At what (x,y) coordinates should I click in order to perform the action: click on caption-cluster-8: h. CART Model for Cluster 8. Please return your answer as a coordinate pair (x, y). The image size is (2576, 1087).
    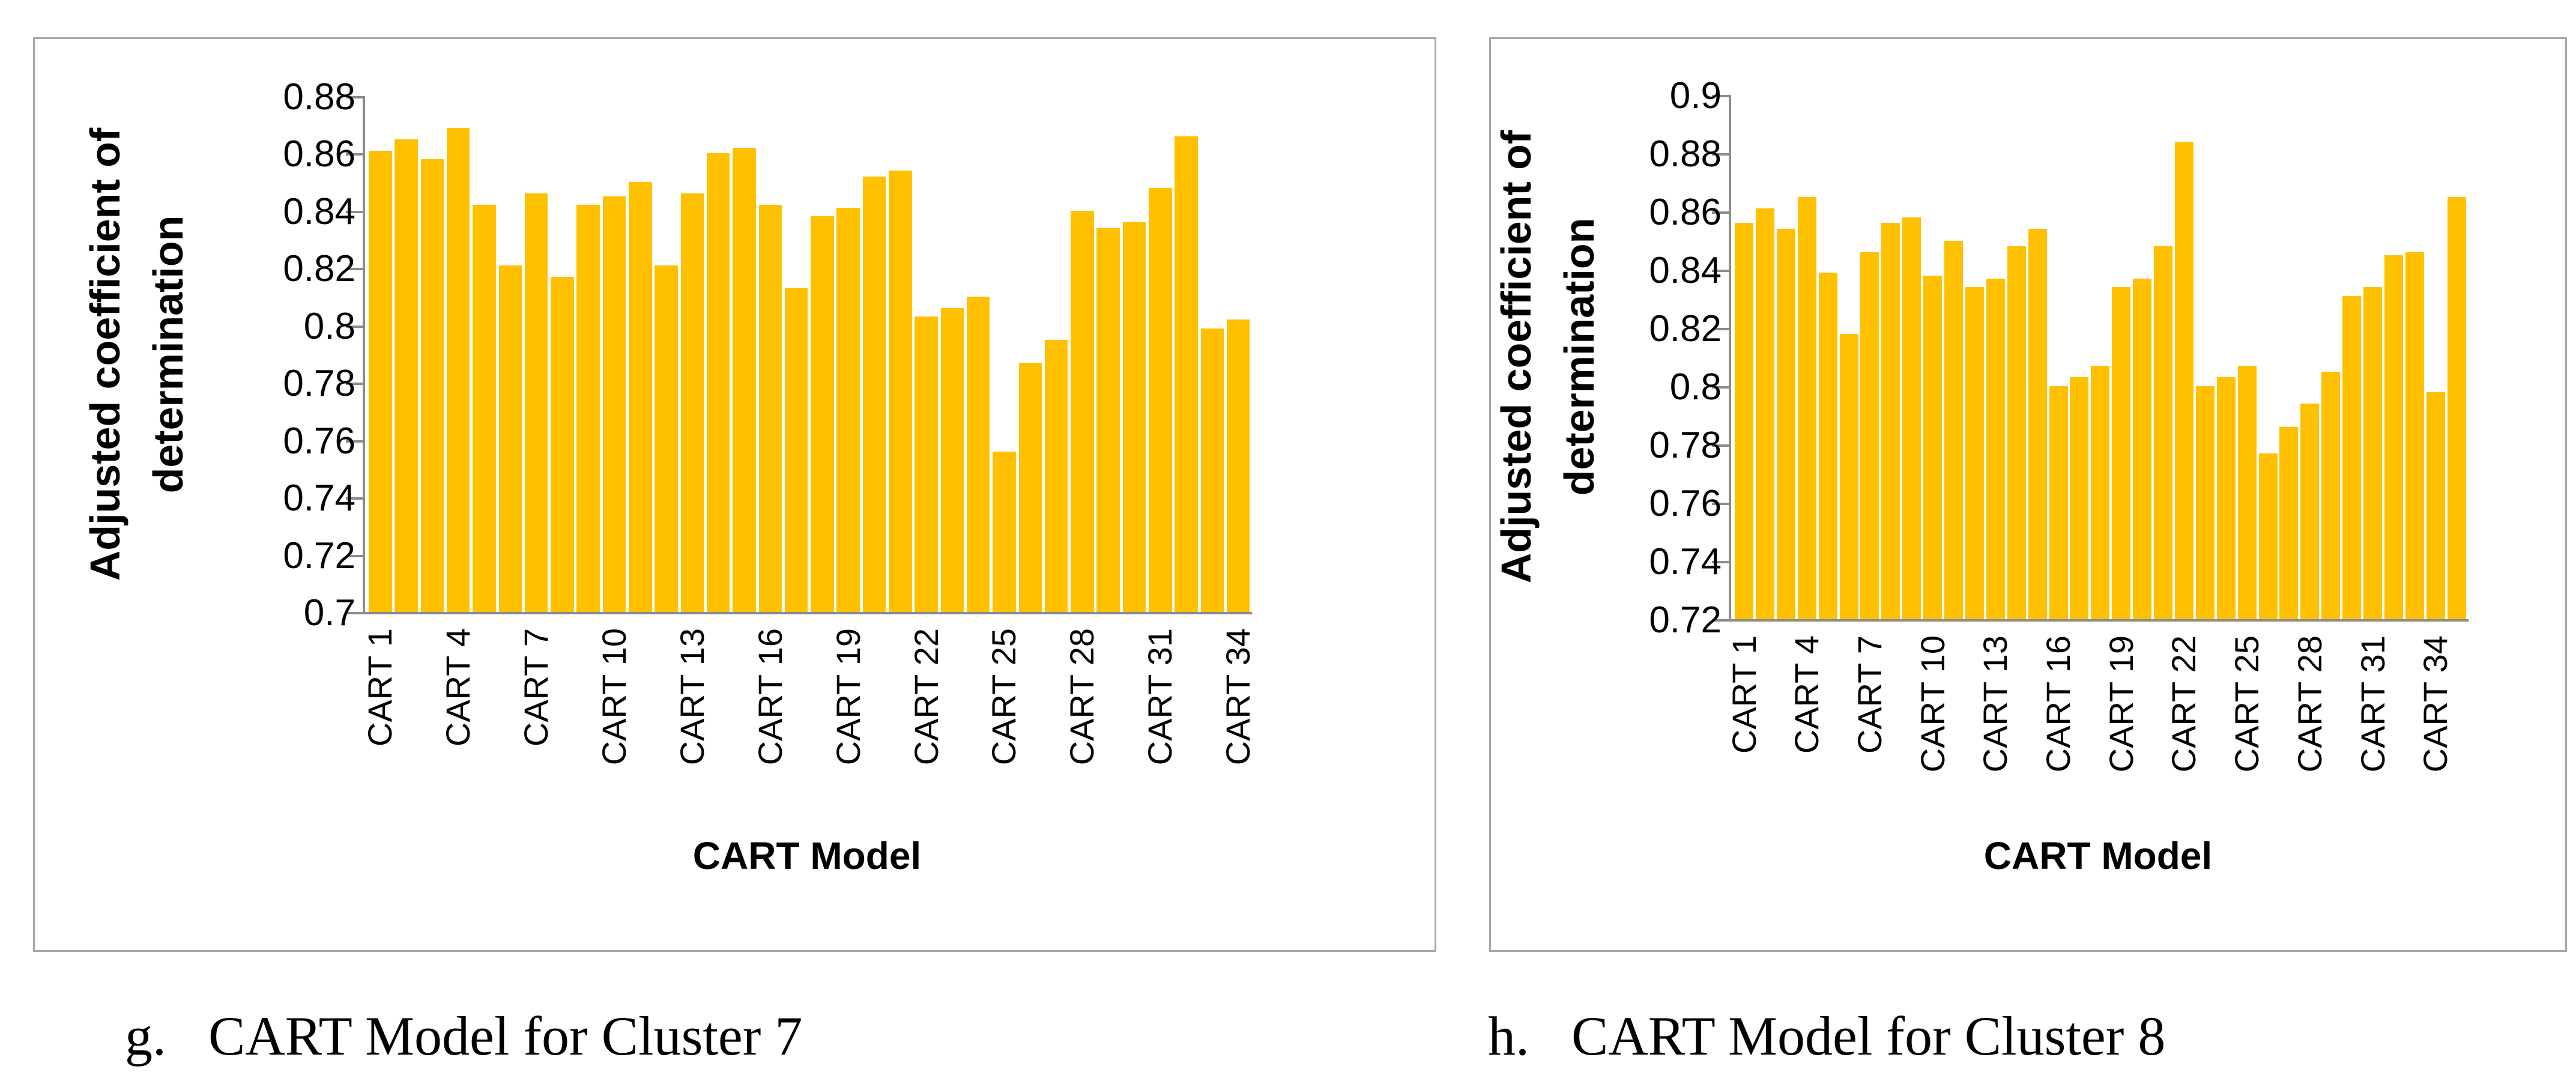
    Looking at the image, I should click on (1827, 1036).